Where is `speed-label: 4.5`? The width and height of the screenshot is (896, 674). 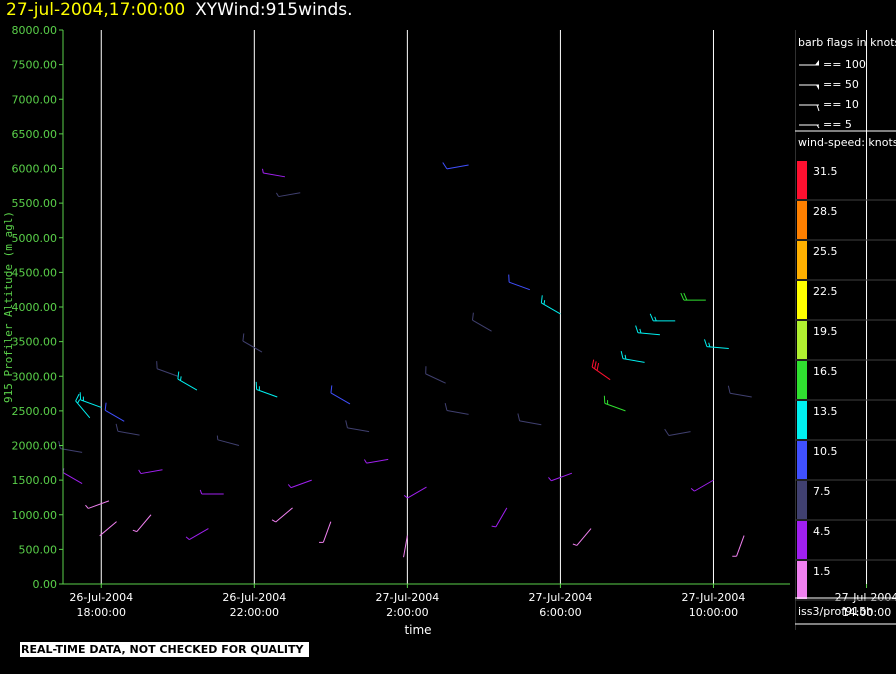
speed-label: 4.5 is located at coordinates (822, 531).